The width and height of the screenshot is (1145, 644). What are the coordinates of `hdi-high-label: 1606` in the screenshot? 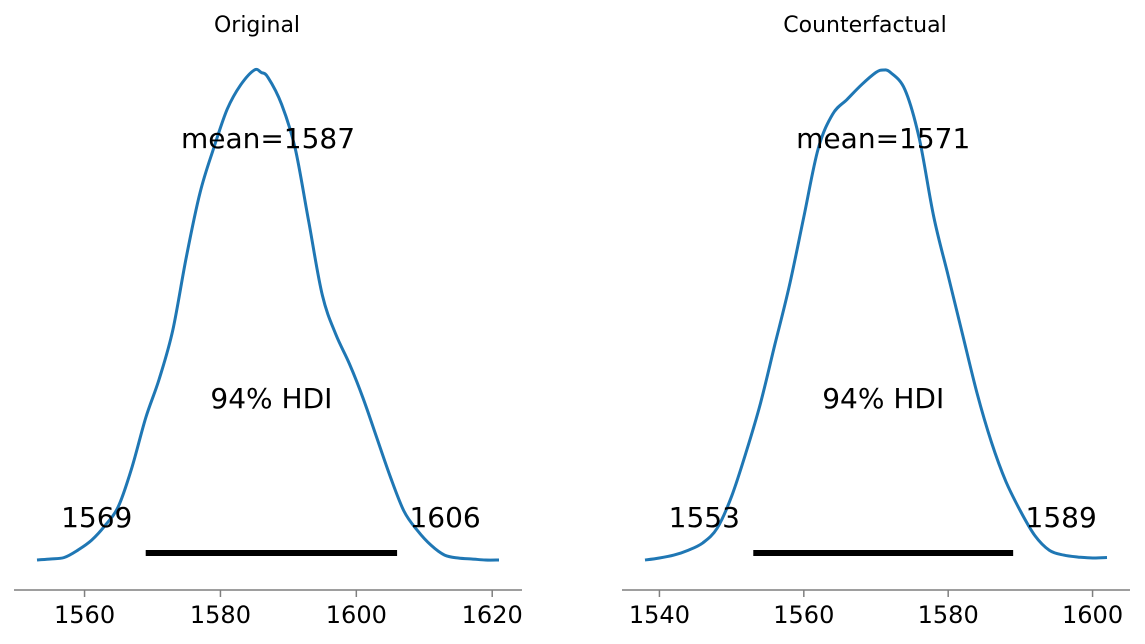 It's located at (444, 517).